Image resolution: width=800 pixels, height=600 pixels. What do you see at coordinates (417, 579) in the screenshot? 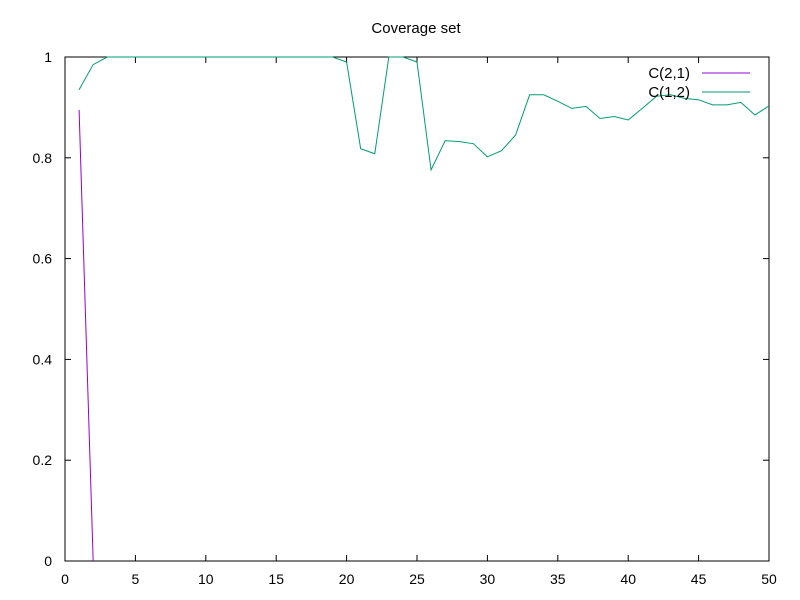
I see `x-tick-label: 25` at bounding box center [417, 579].